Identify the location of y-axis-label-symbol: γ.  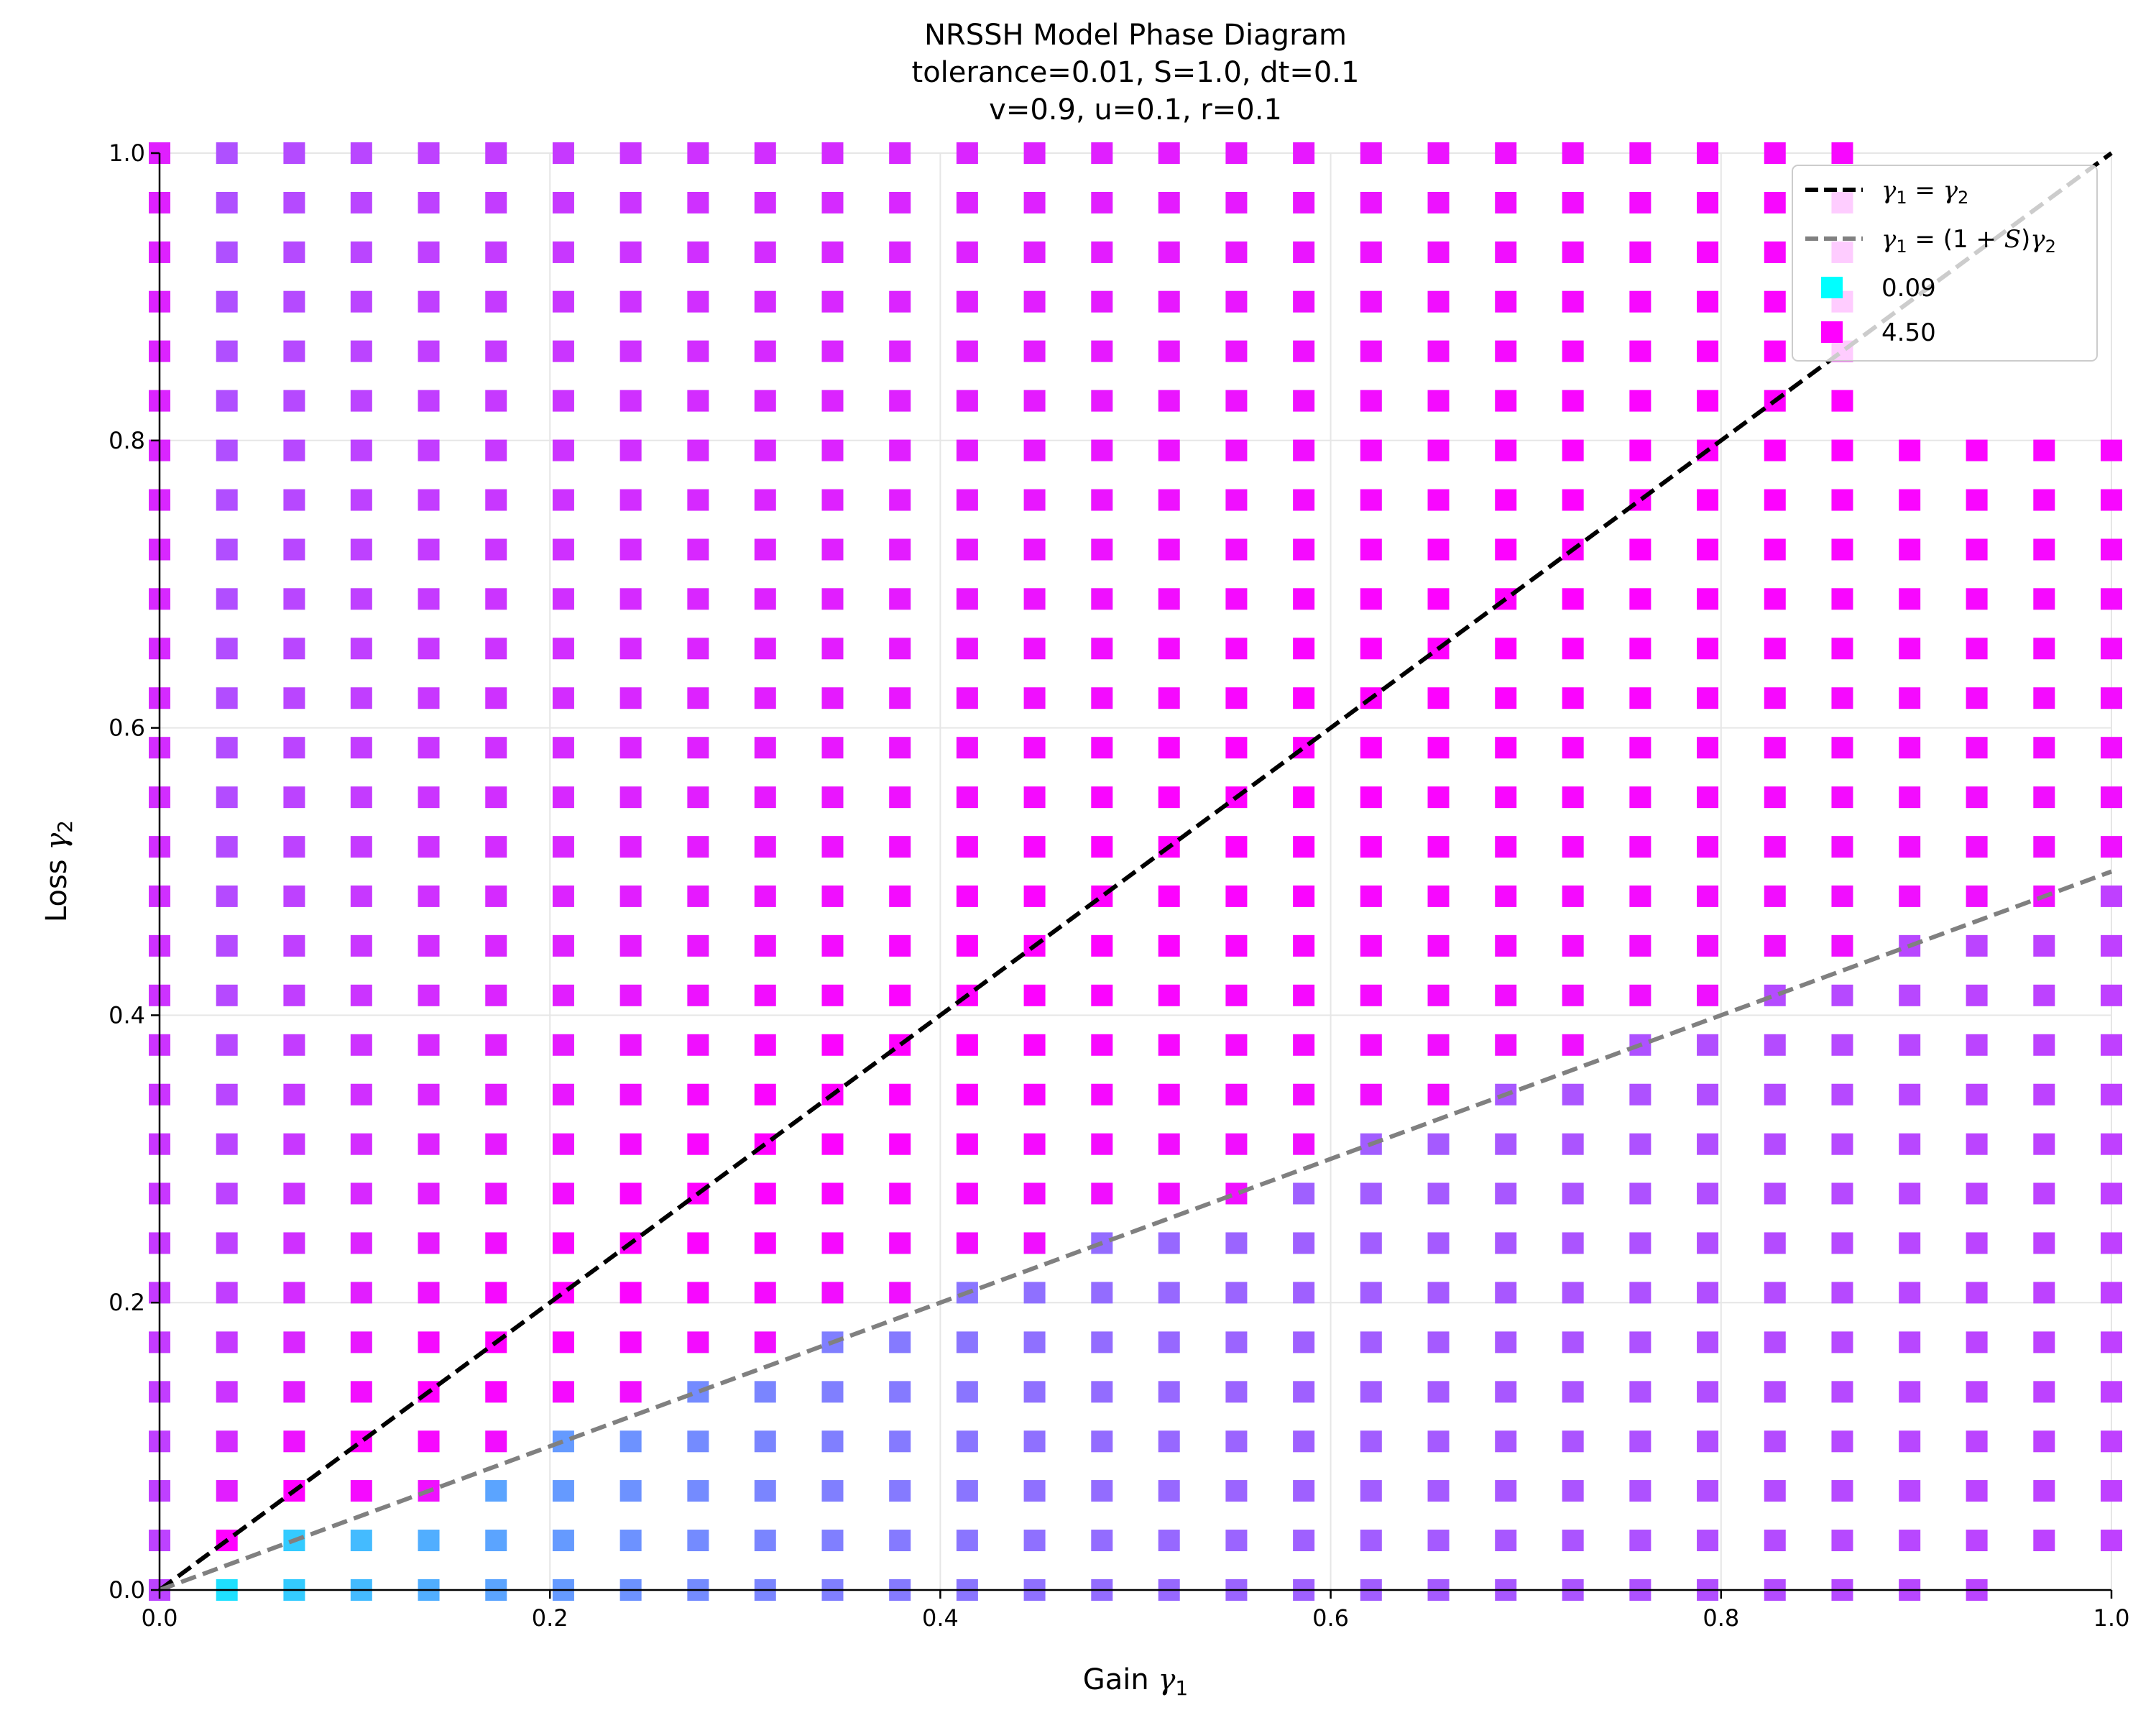
(57, 842).